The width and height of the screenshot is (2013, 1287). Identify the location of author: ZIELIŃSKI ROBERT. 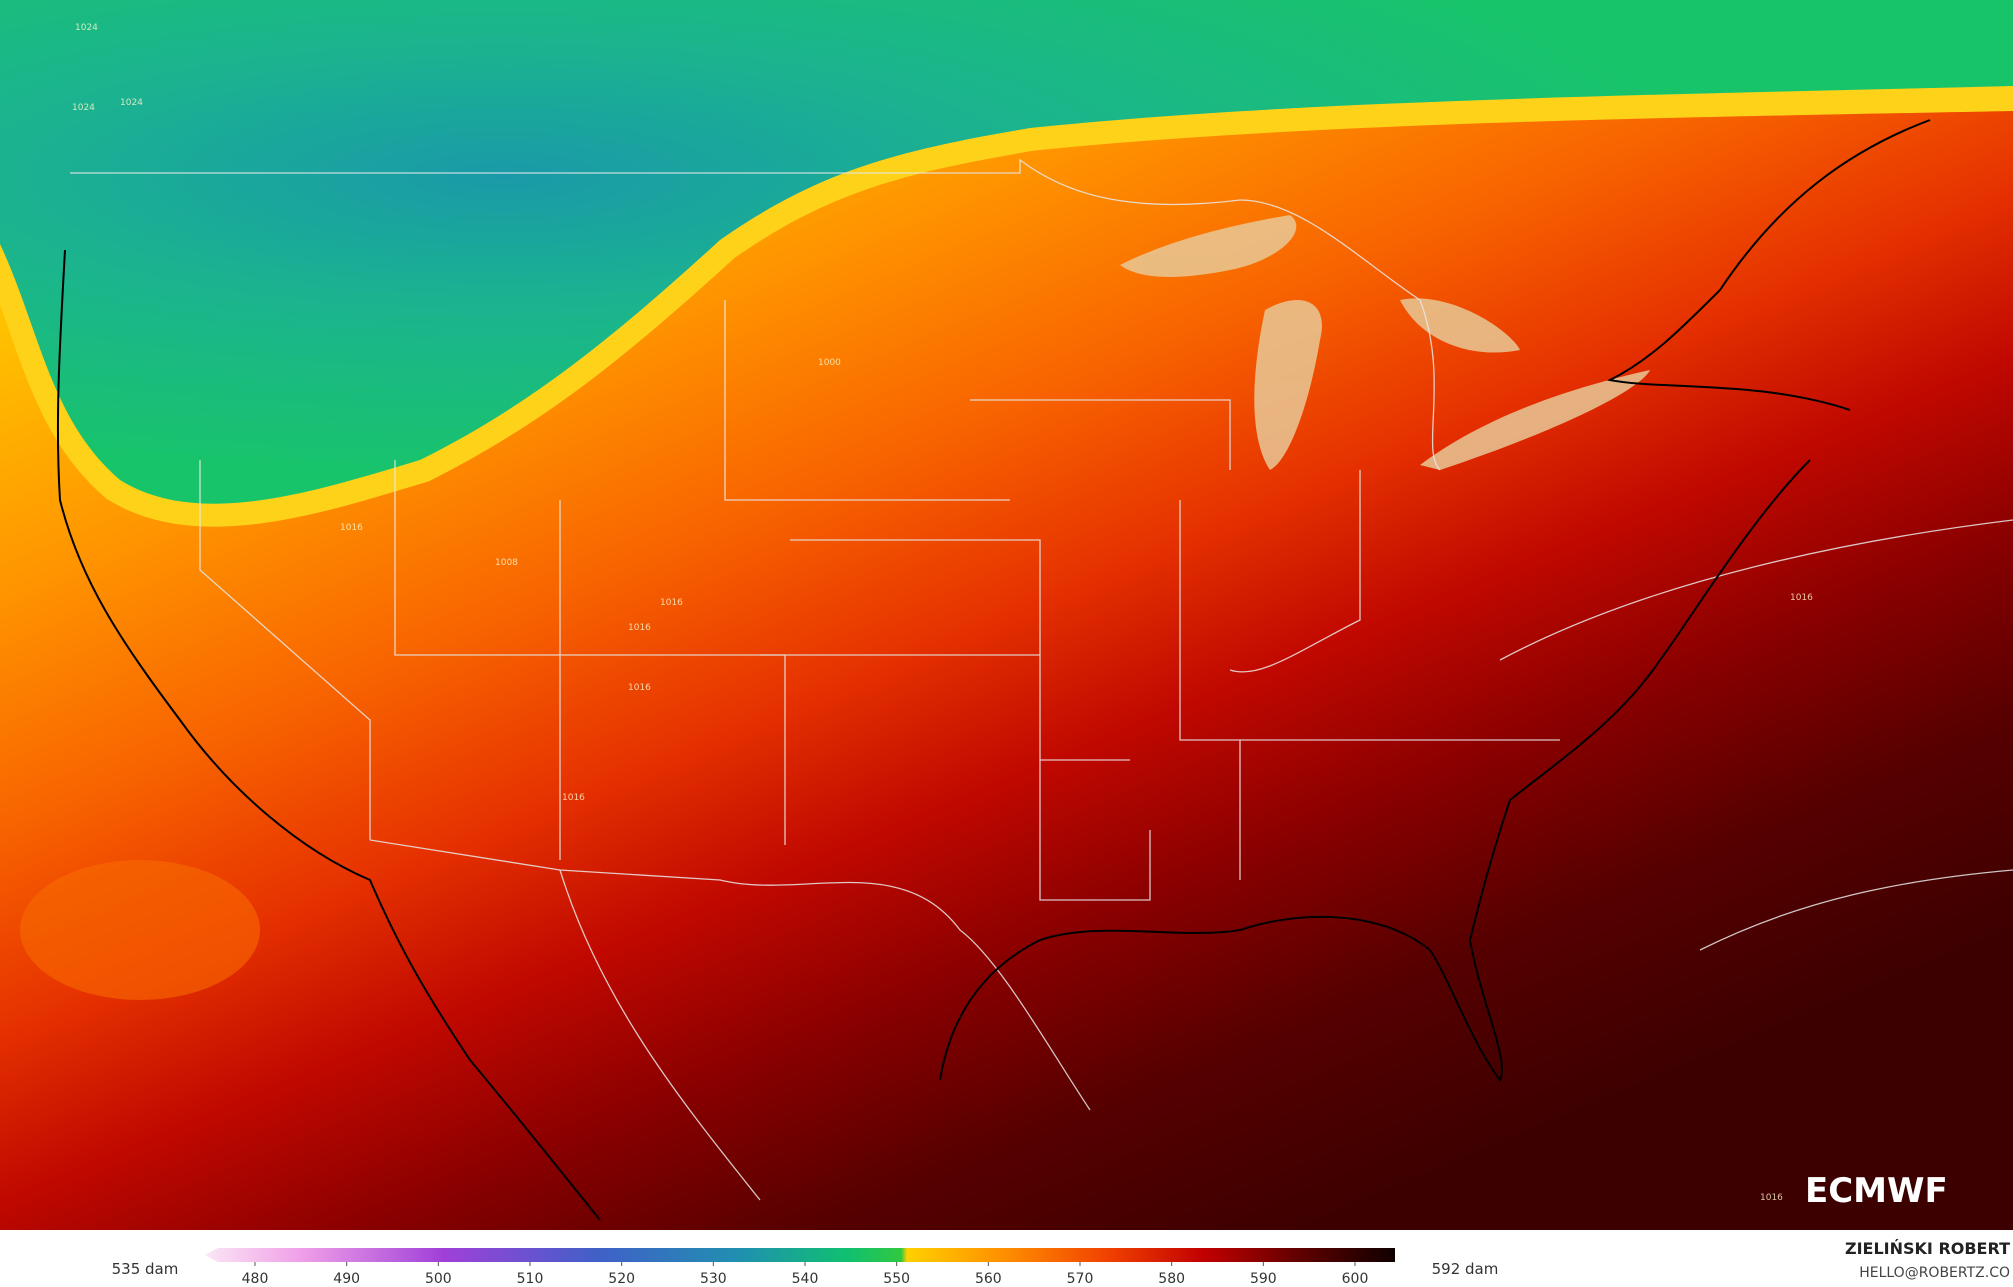
(1927, 1248).